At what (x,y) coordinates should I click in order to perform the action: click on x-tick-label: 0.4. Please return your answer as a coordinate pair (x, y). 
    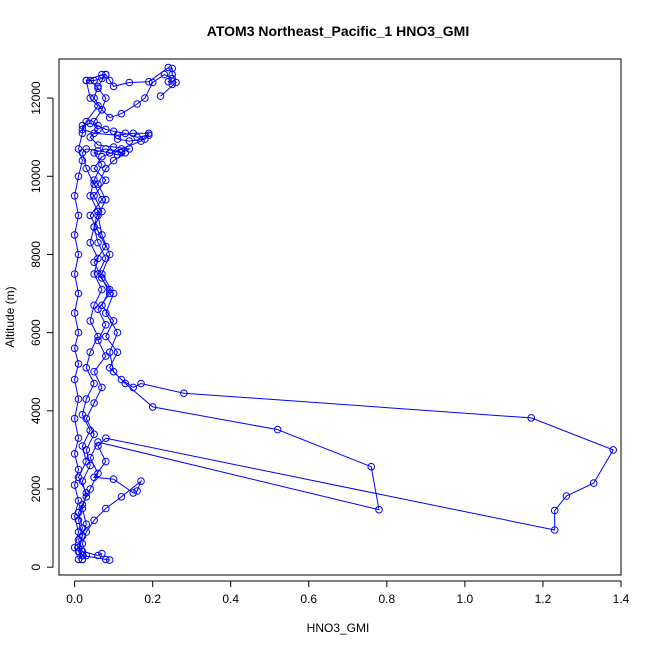
    Looking at the image, I should click on (230, 599).